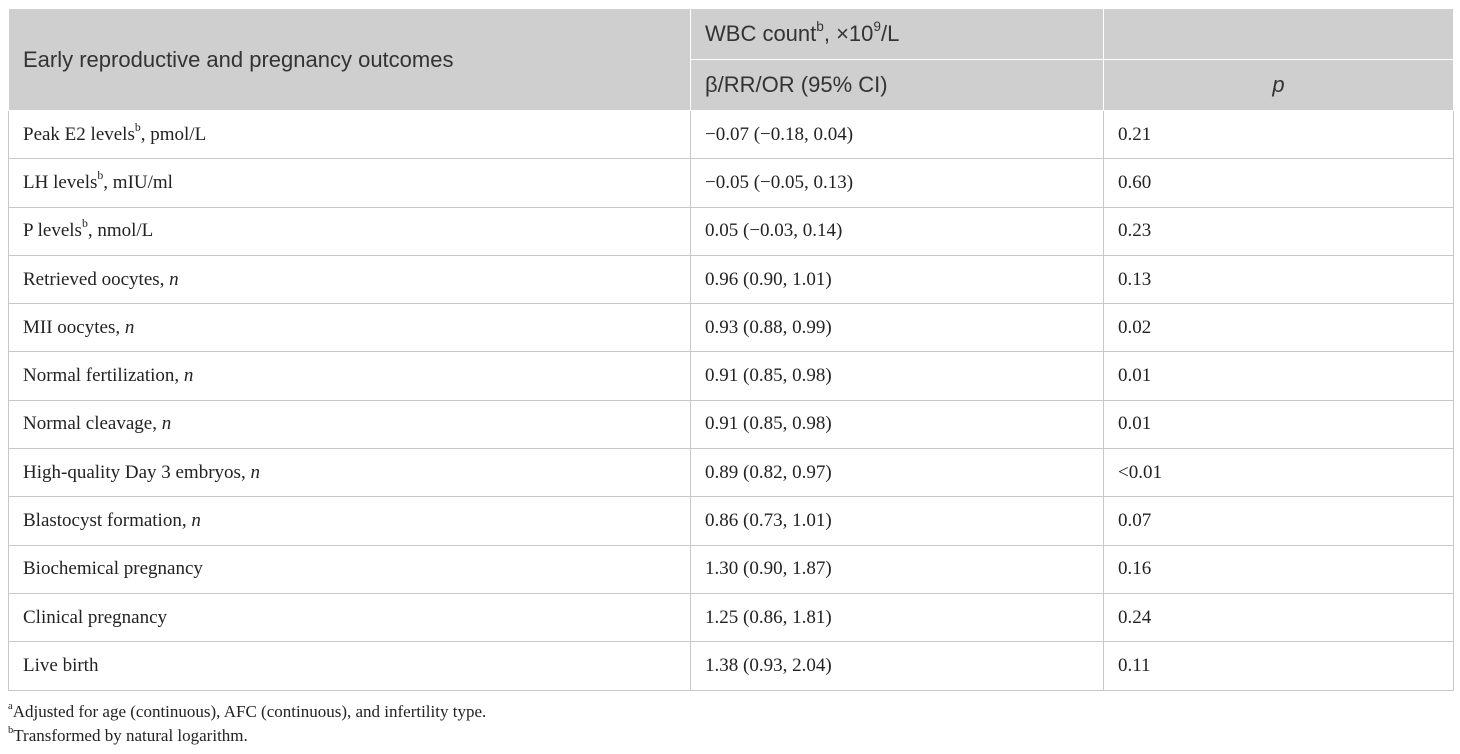  Describe the element at coordinates (897, 521) in the screenshot. I see `estimate-cell: 0.86 (0.73, 1.01)` at that location.